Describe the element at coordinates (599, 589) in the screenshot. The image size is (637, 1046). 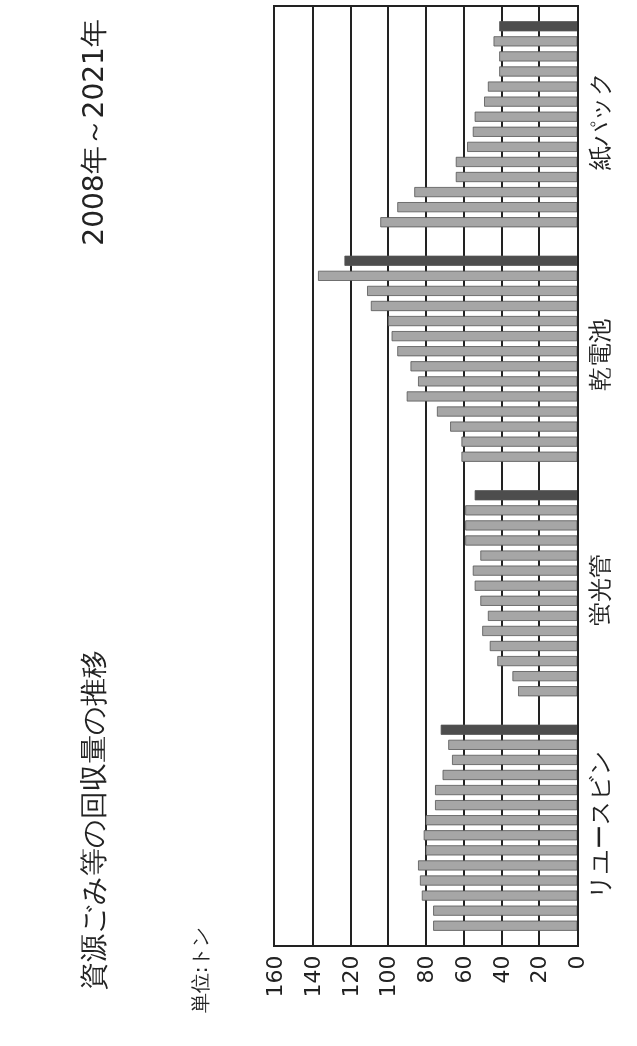
I see `y-tick-label: 蛍光管` at that location.